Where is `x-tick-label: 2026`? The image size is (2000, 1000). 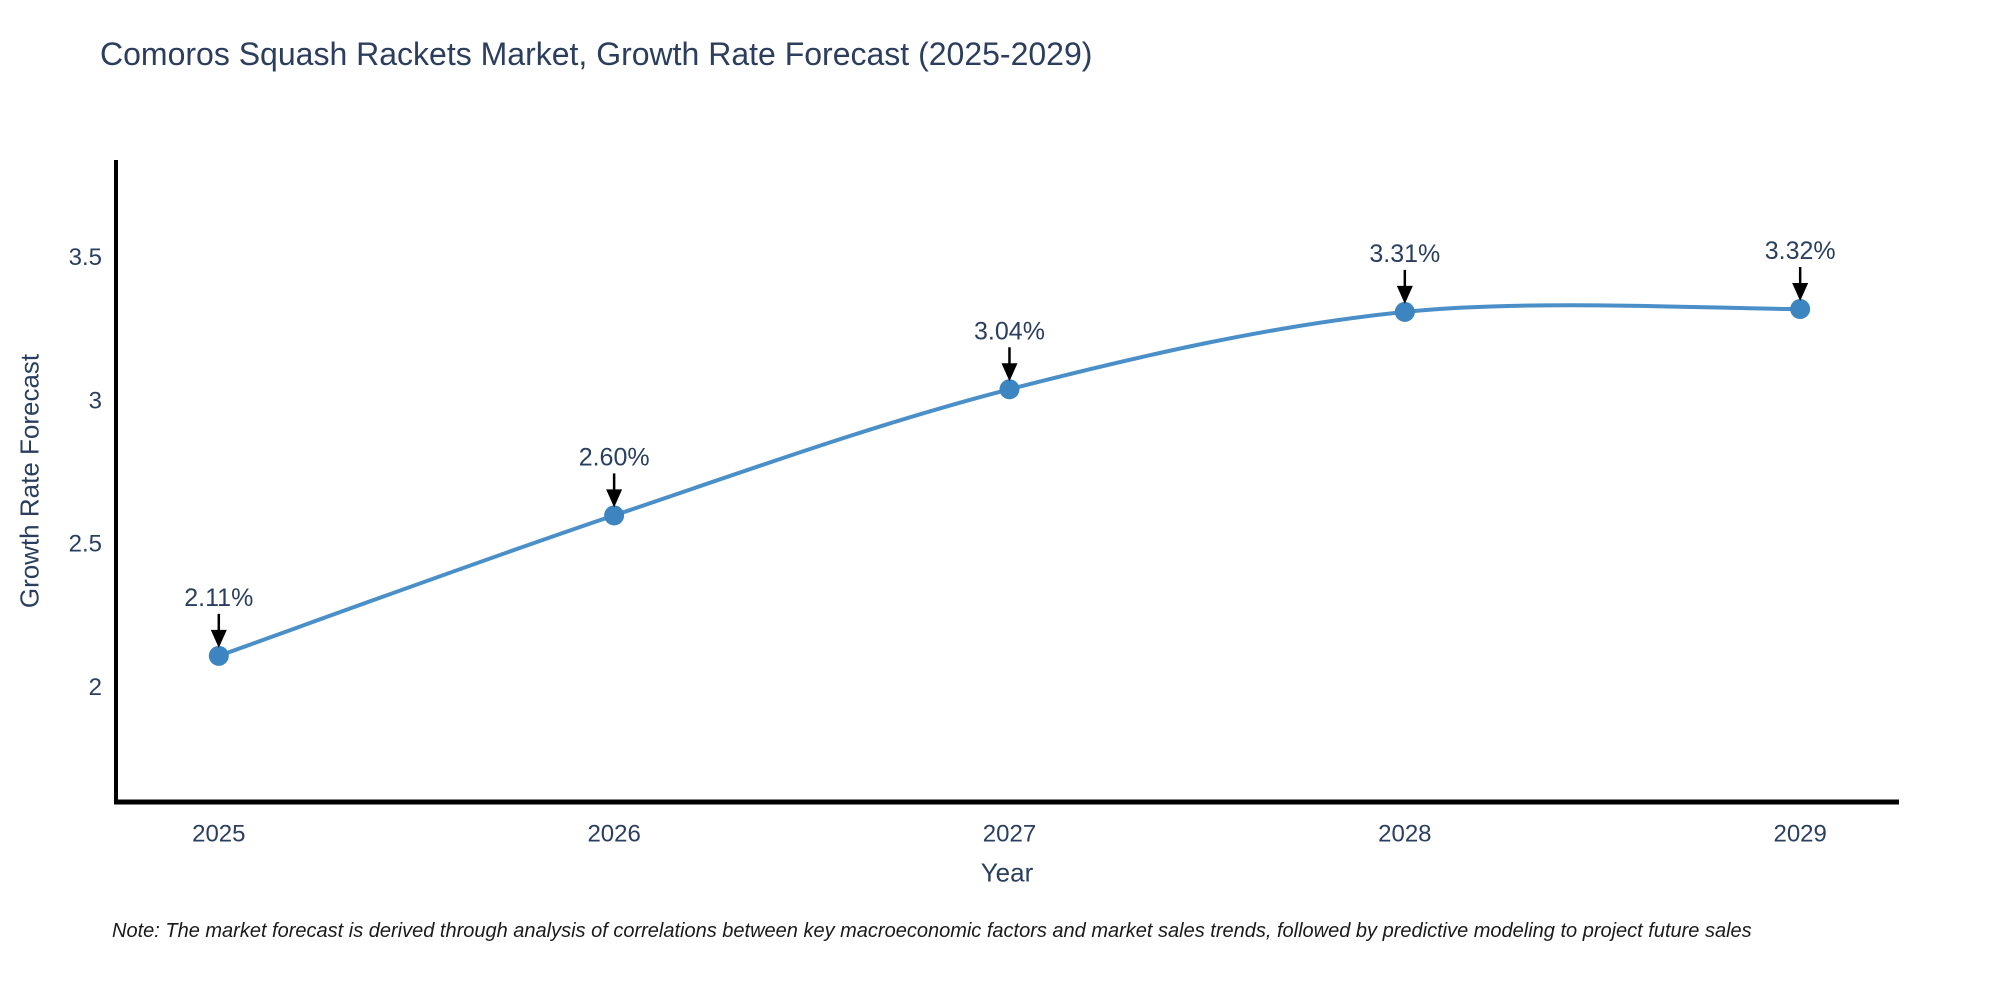
x-tick-label: 2026 is located at coordinates (613, 834).